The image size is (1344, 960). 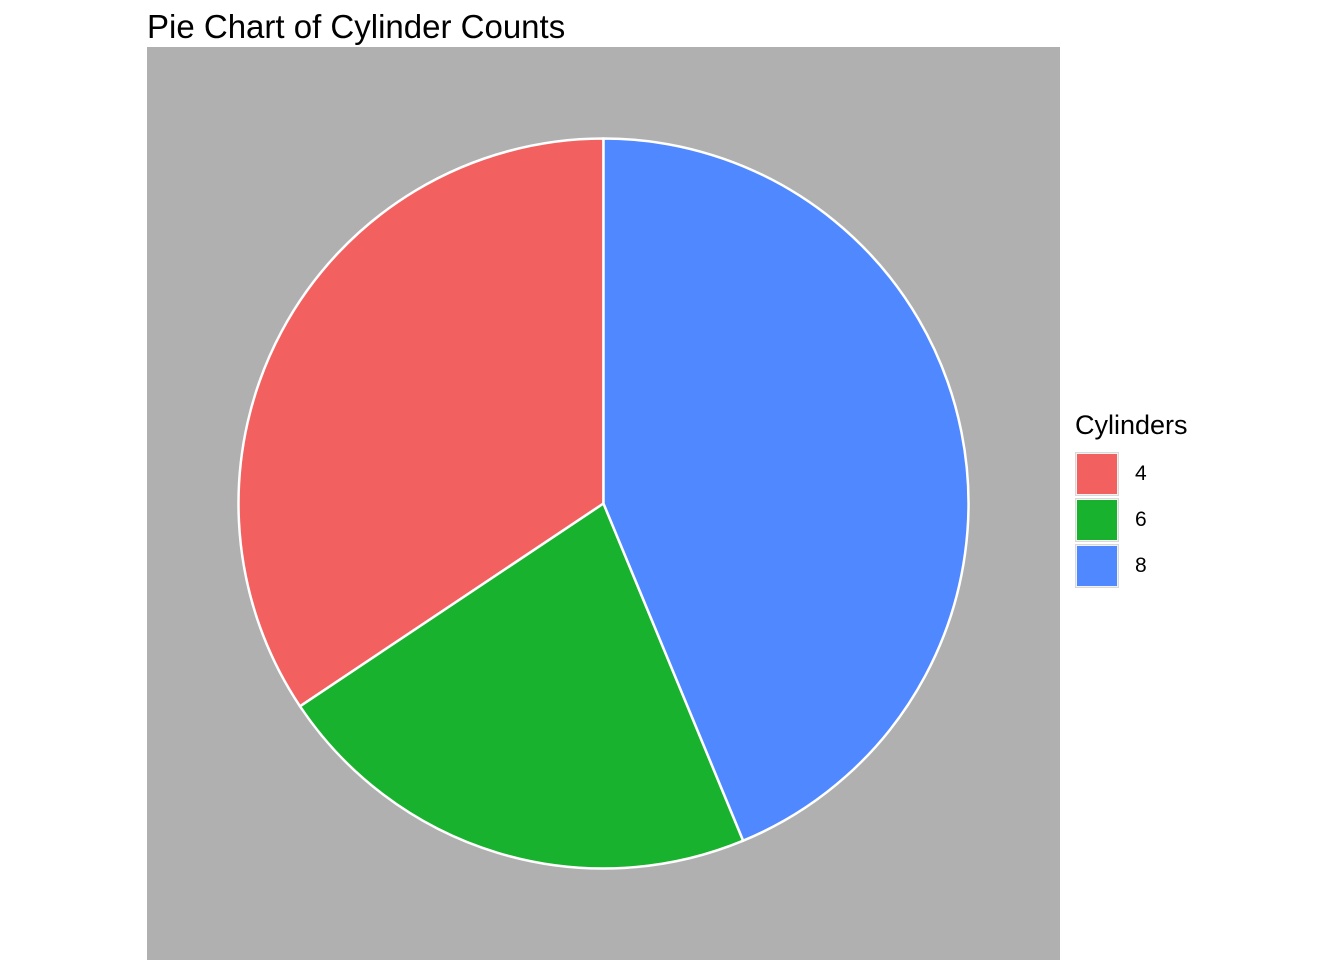 I want to click on chart-title: Pie Chart of Cylinder Counts, so click(x=356, y=26).